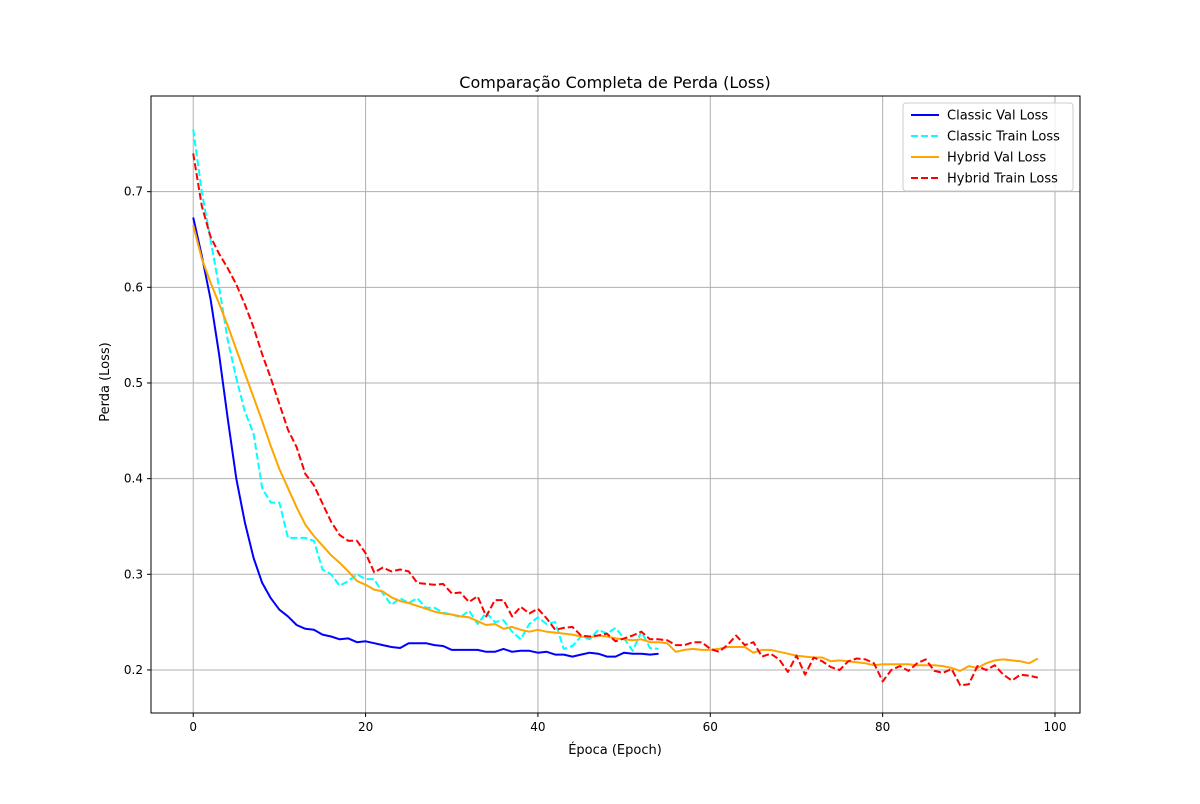 The height and width of the screenshot is (804, 1200). I want to click on legend-label: Hybrid Val Loss, so click(996, 158).